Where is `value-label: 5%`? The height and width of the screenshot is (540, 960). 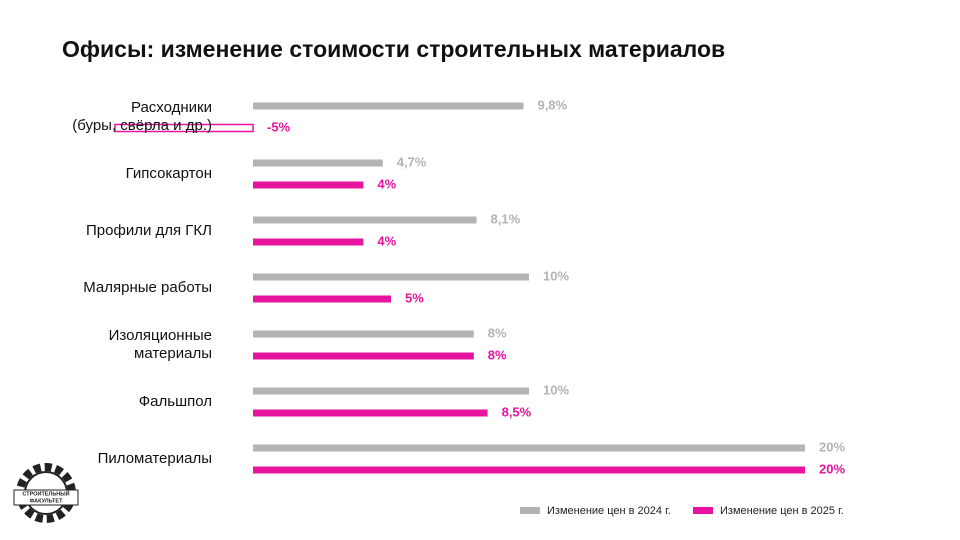 value-label: 5% is located at coordinates (414, 297).